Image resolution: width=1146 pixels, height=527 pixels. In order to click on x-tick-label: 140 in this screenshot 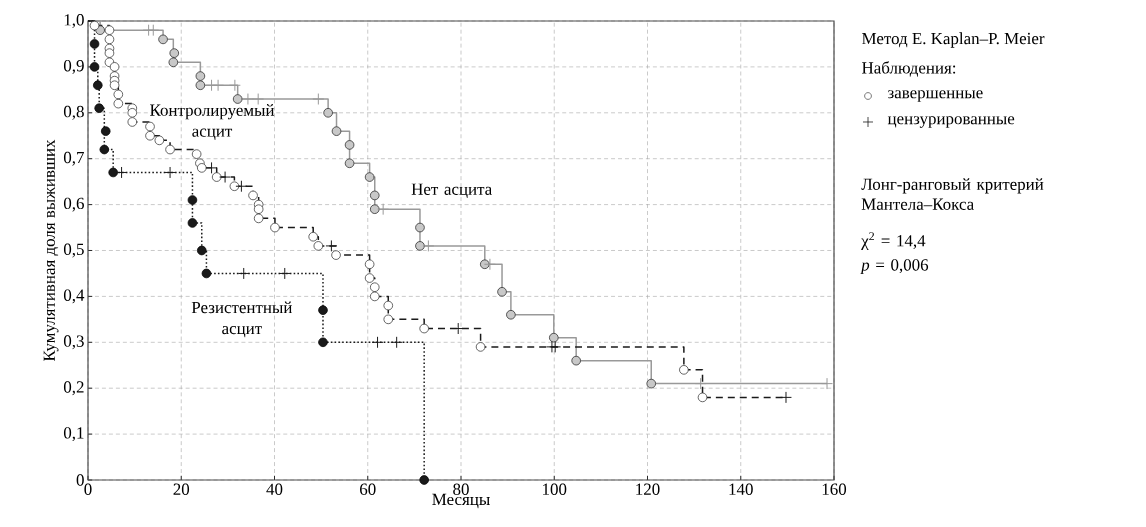, I will do `click(741, 489)`.